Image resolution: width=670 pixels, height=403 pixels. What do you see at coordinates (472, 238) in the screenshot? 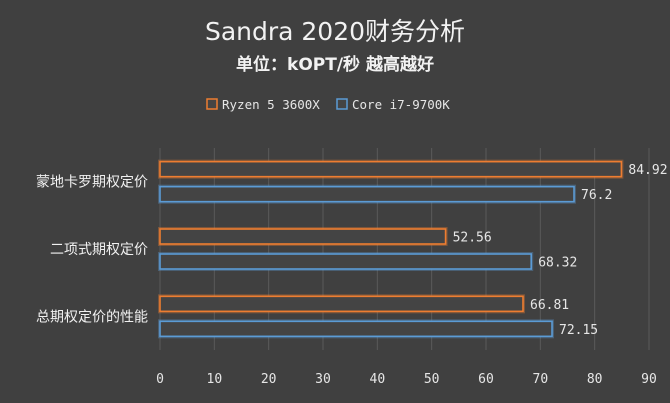
I see `data-label: 52.56` at bounding box center [472, 238].